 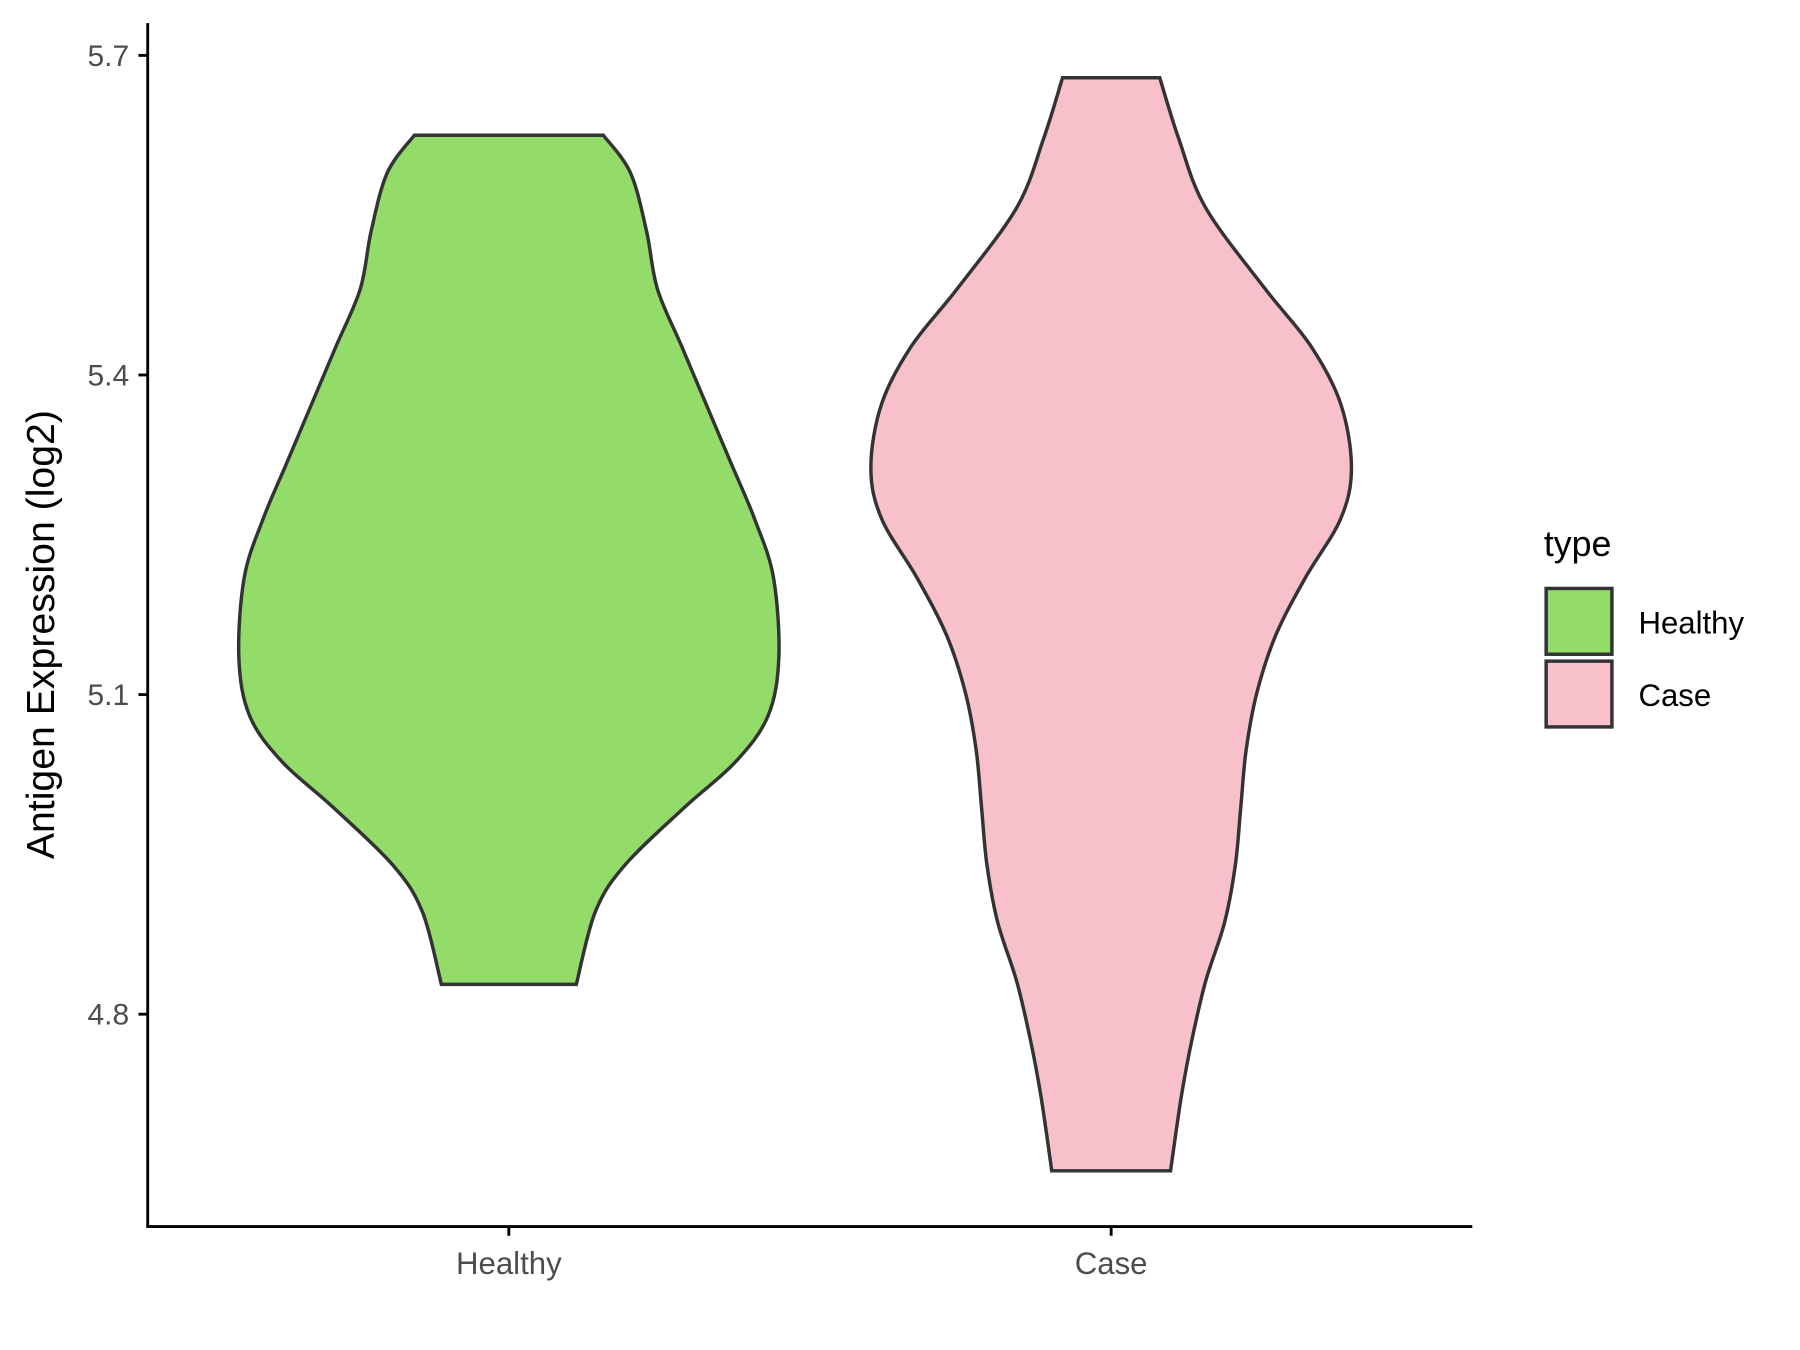 What do you see at coordinates (1579, 694) in the screenshot?
I see `legend-key-case` at bounding box center [1579, 694].